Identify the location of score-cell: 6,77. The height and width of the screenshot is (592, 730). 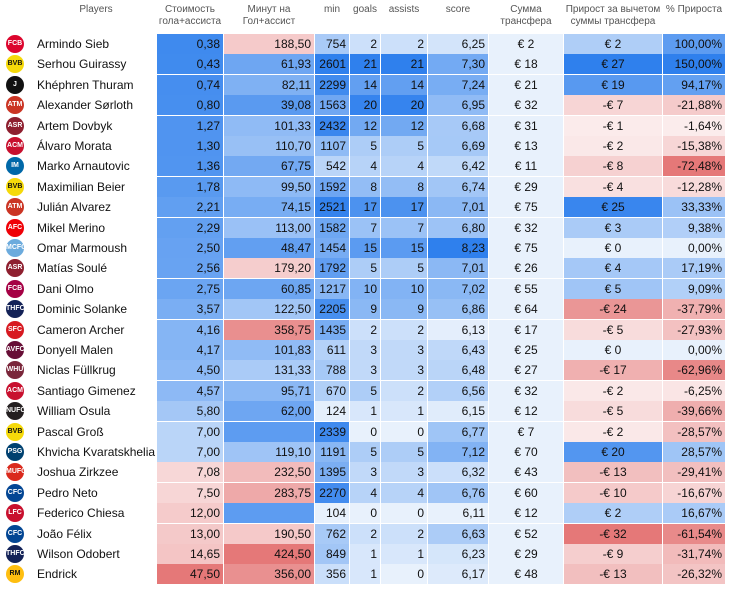
(458, 431).